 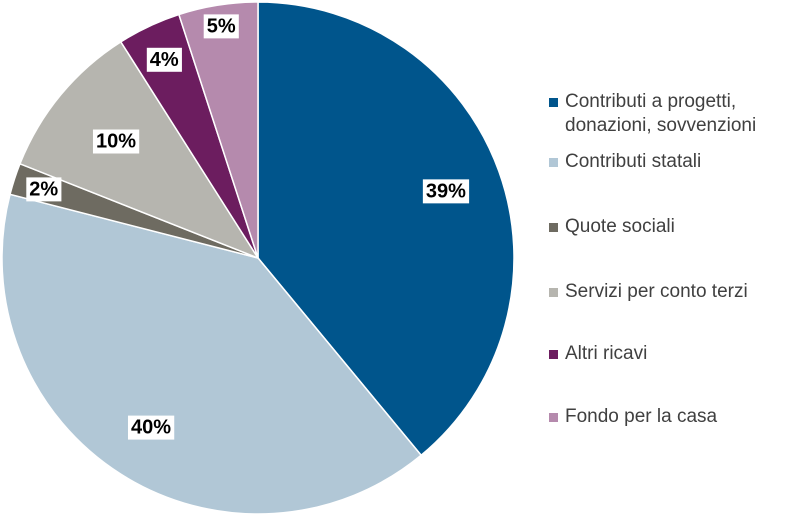 I want to click on pie-slice, so click(x=218, y=130).